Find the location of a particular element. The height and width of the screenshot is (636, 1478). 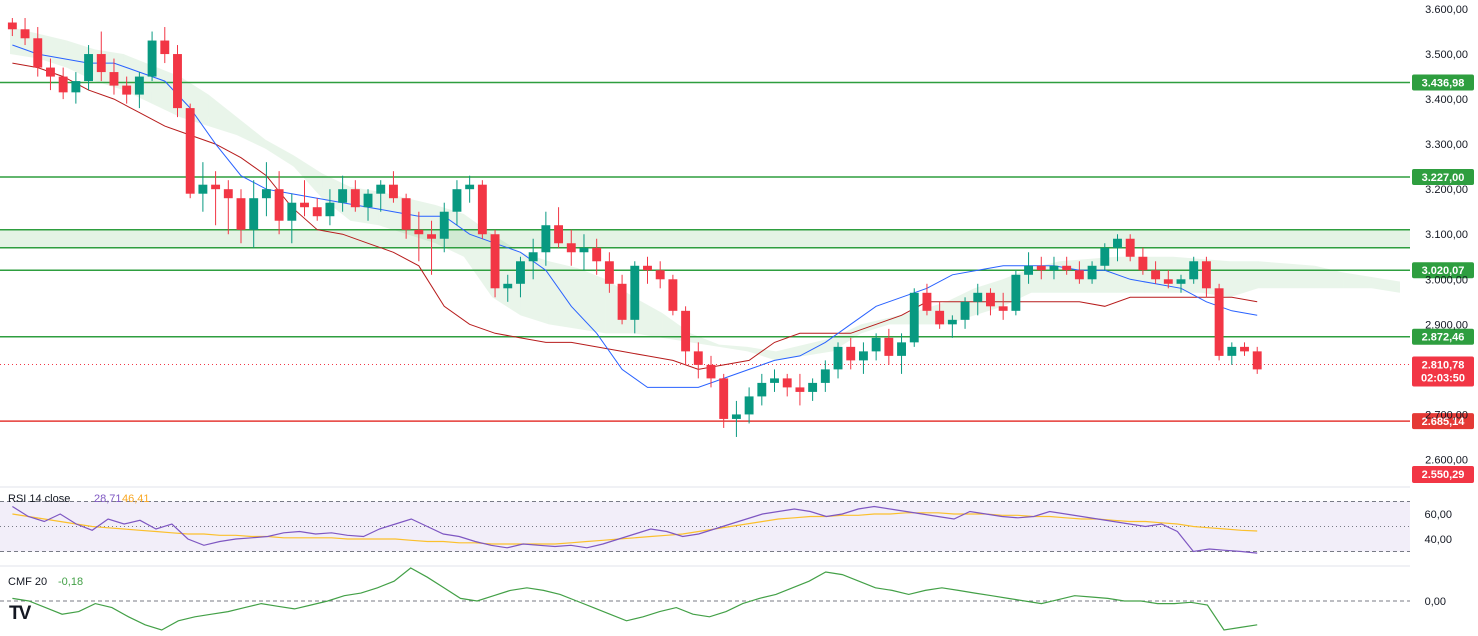

level-tag-label: 2.872,46 is located at coordinates (1443, 338).